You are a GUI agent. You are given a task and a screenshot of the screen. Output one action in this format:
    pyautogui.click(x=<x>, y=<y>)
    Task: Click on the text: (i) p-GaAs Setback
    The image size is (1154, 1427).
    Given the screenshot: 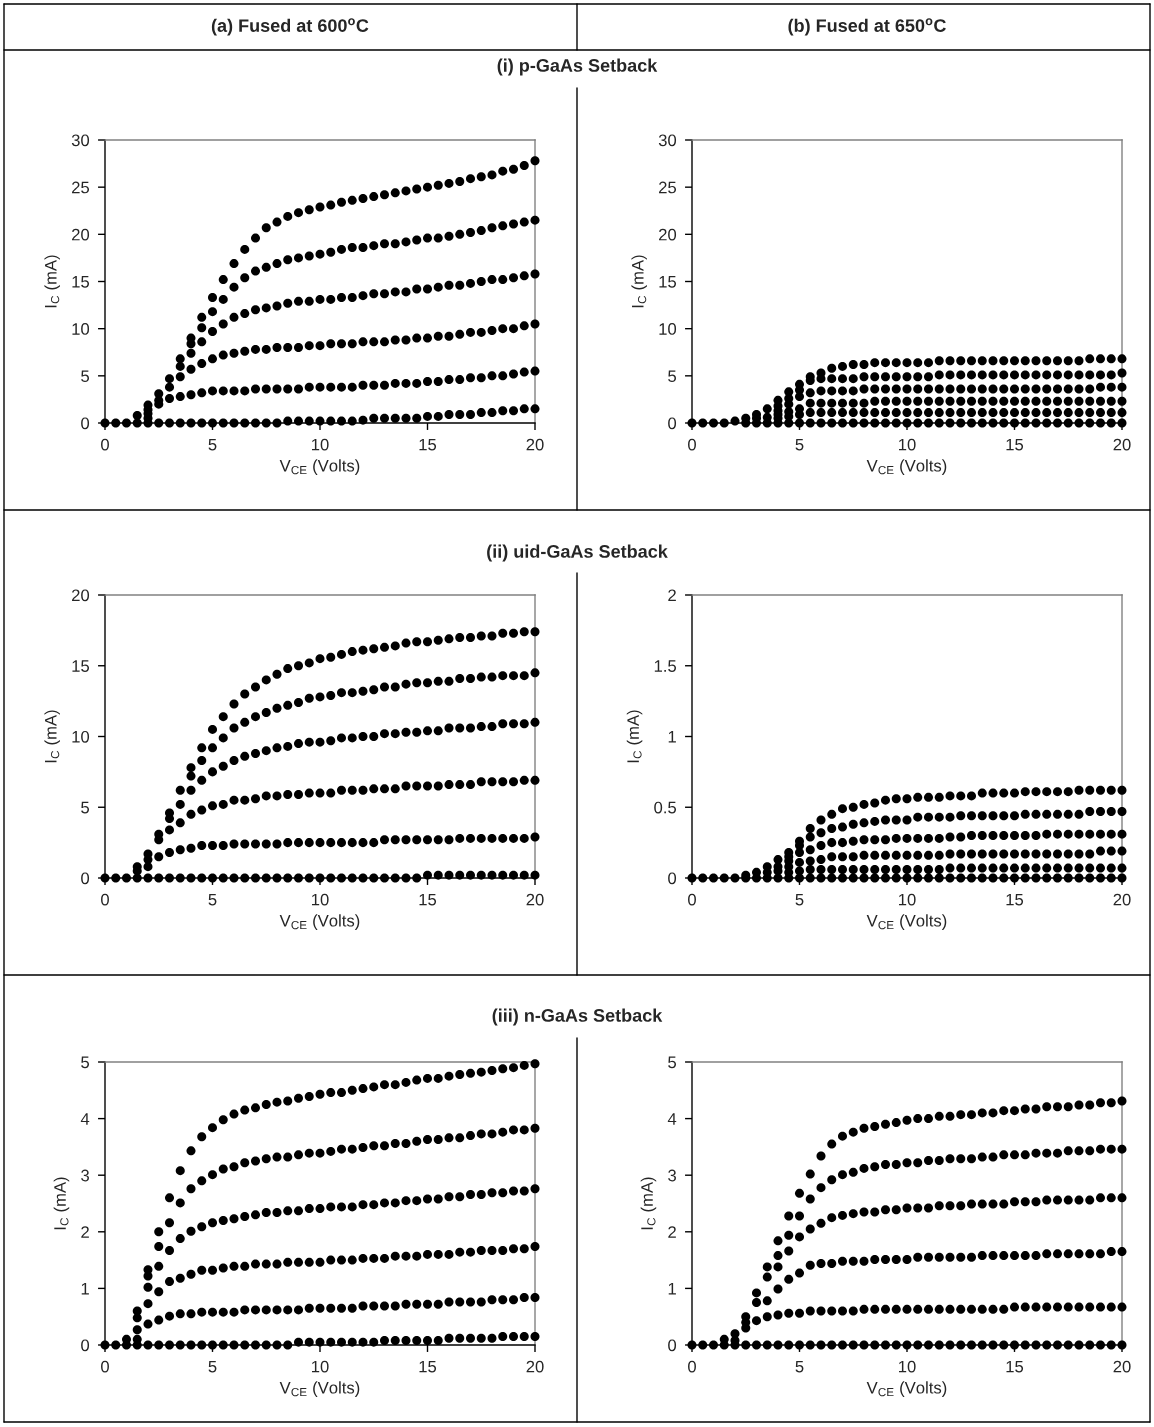 What is the action you would take?
    pyautogui.click(x=577, y=67)
    